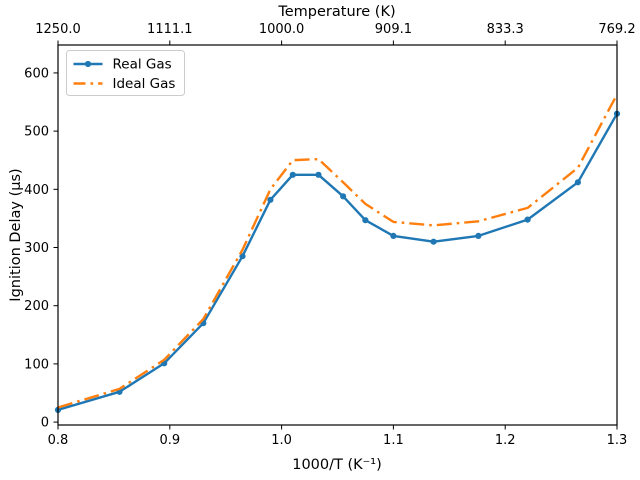  Describe the element at coordinates (36, 248) in the screenshot. I see `y-tick-label: 300` at that location.